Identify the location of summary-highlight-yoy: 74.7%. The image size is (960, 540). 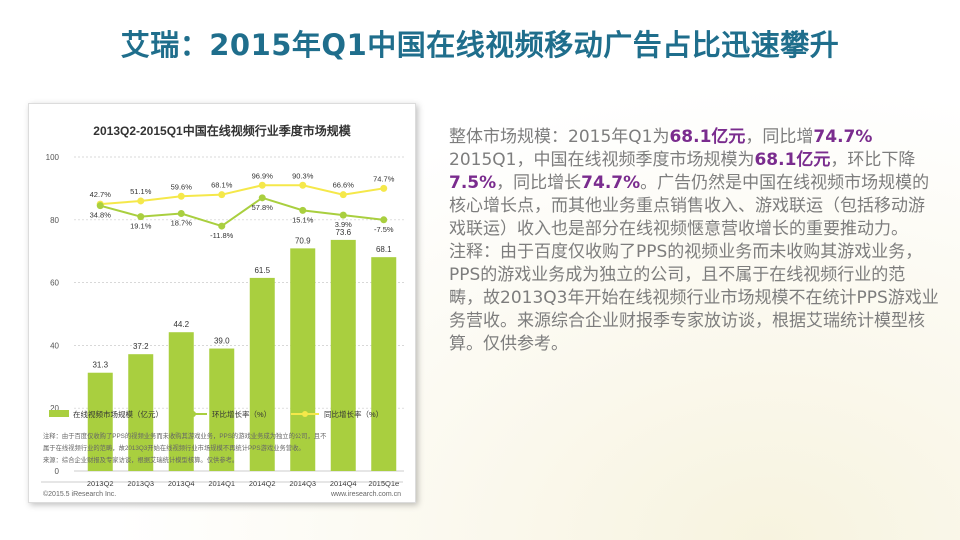
(843, 137).